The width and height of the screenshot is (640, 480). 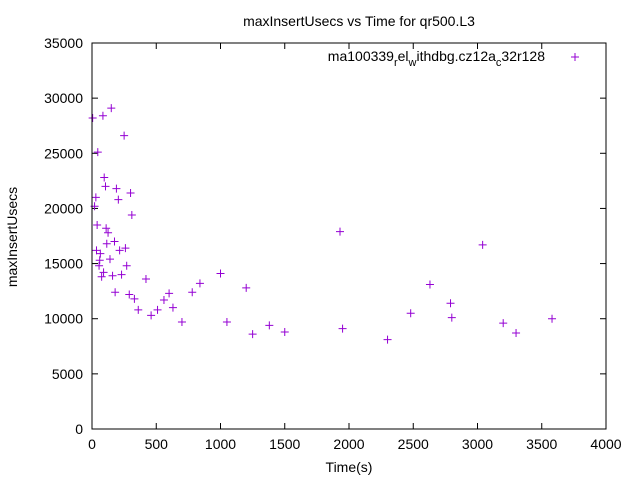 What do you see at coordinates (67, 374) in the screenshot?
I see `y-tick-label: 5000` at bounding box center [67, 374].